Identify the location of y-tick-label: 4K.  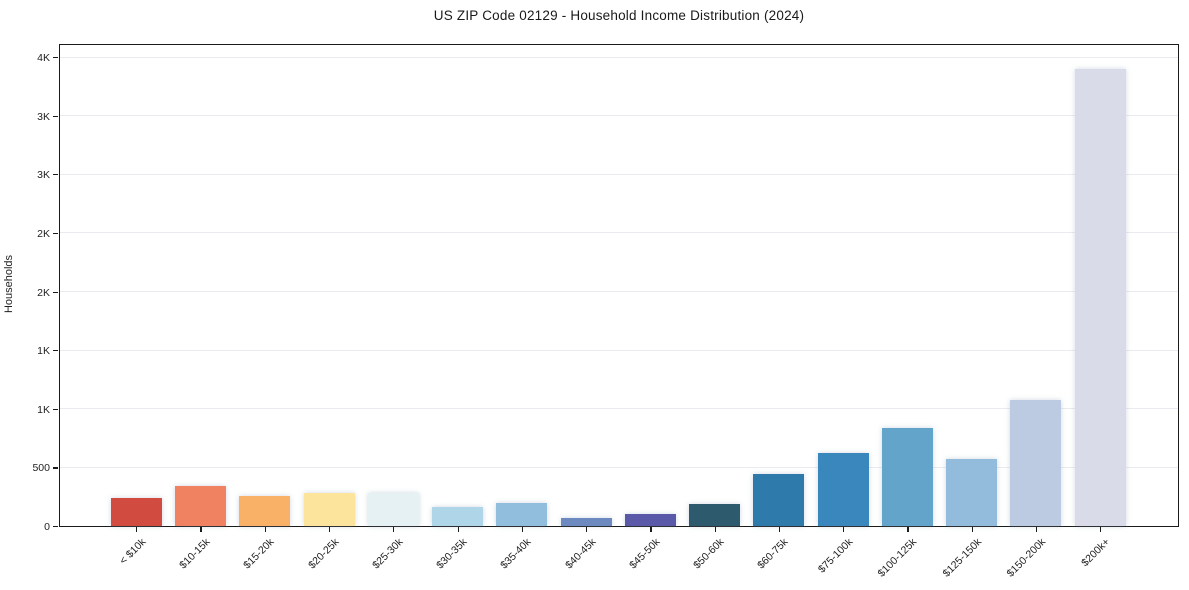
(43, 58).